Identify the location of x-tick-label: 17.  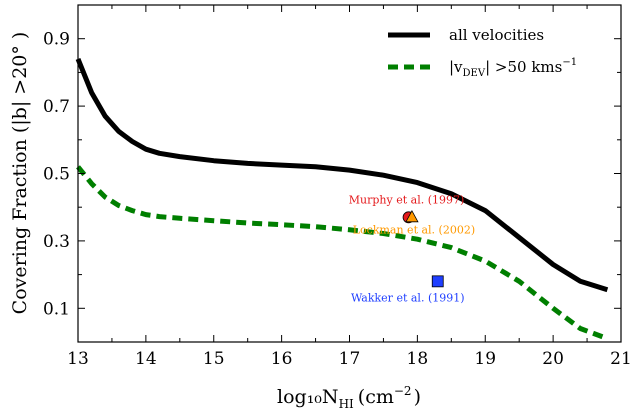
(350, 359).